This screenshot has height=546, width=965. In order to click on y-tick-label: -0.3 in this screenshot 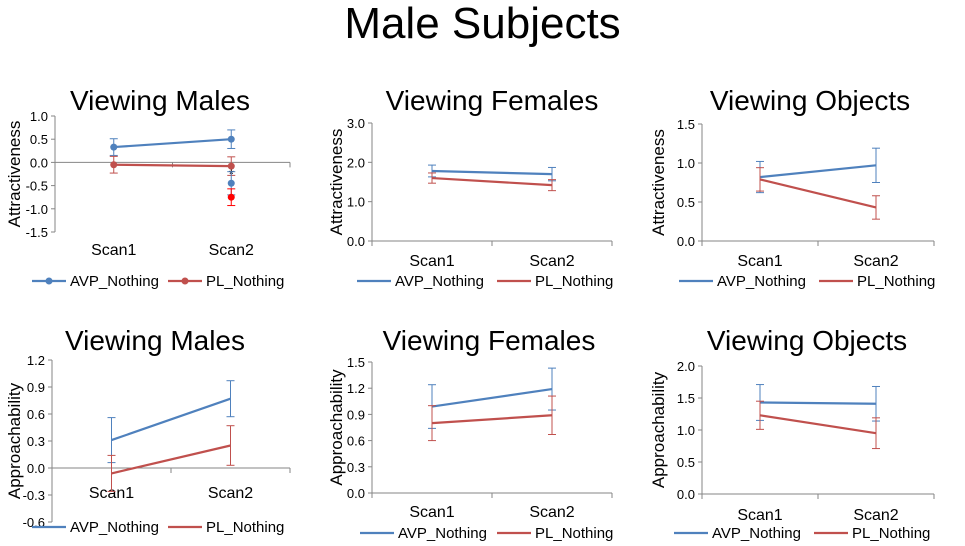, I will do `click(34, 495)`.